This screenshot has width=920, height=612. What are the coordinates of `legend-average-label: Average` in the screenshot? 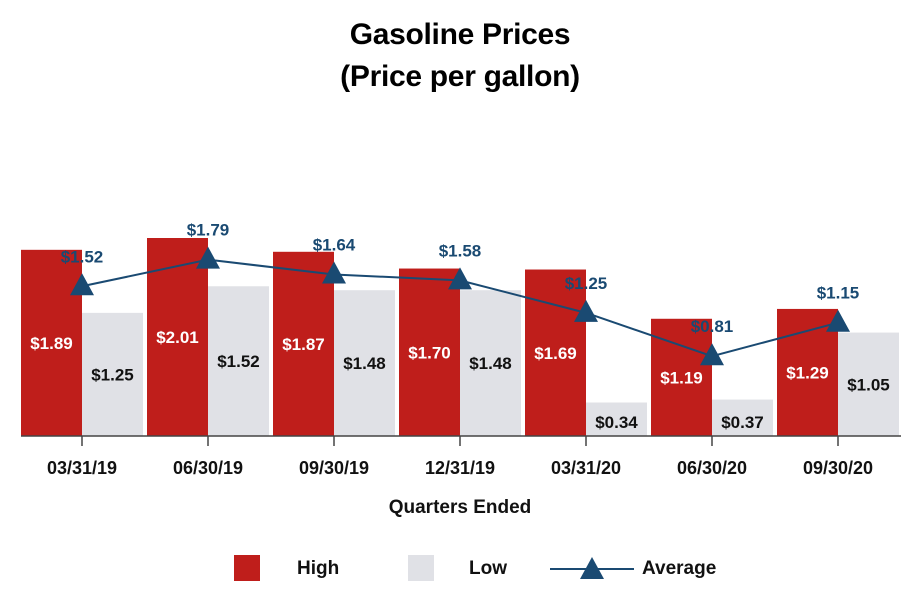 It's located at (679, 568).